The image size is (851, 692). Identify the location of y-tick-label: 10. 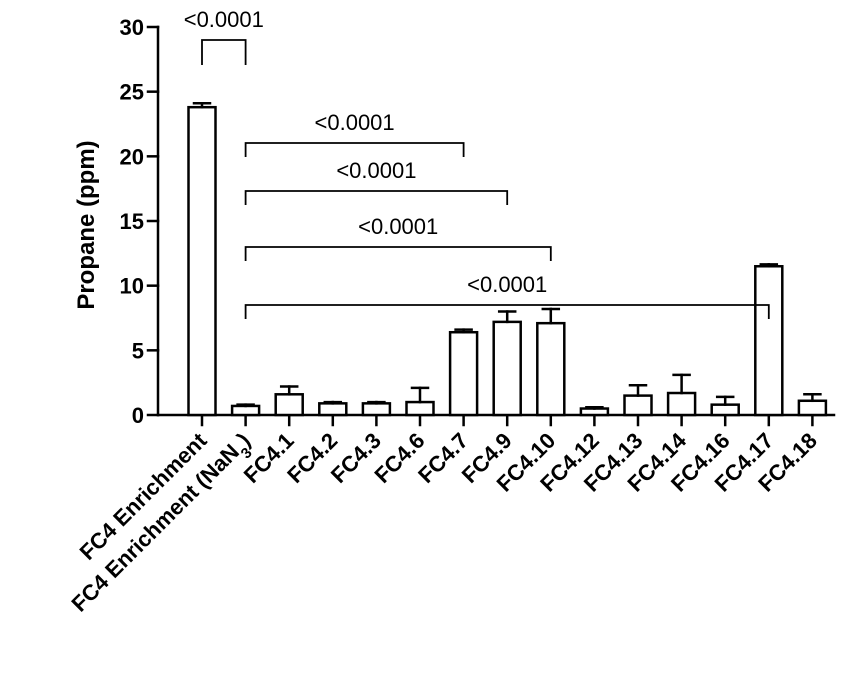
(132, 286).